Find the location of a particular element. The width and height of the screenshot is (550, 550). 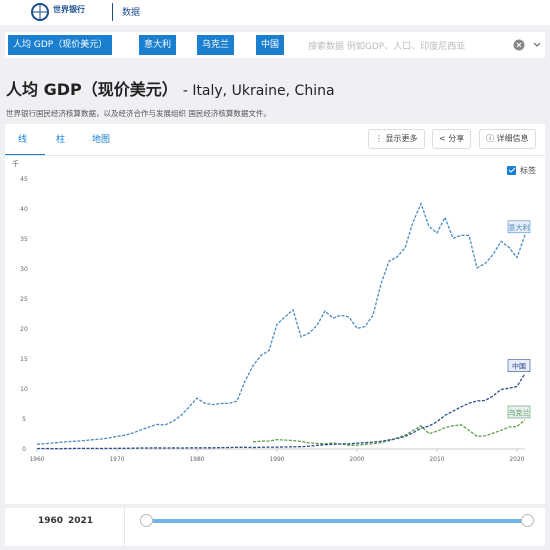

tab: 地图 is located at coordinates (101, 140).